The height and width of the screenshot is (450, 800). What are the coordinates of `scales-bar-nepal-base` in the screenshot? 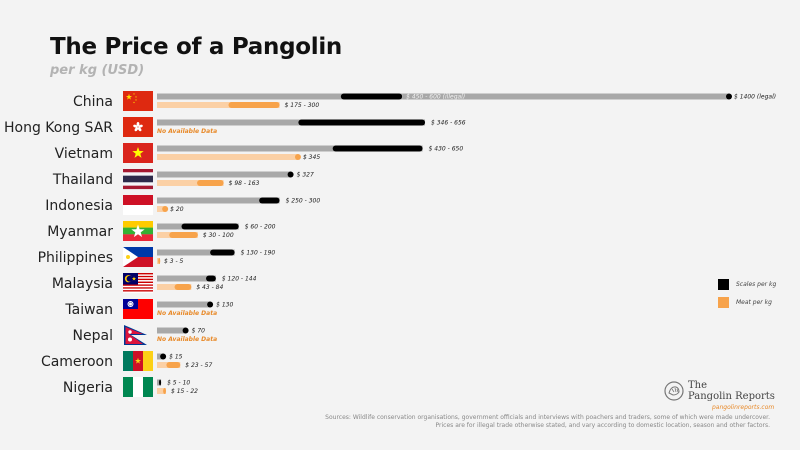 It's located at (171, 330).